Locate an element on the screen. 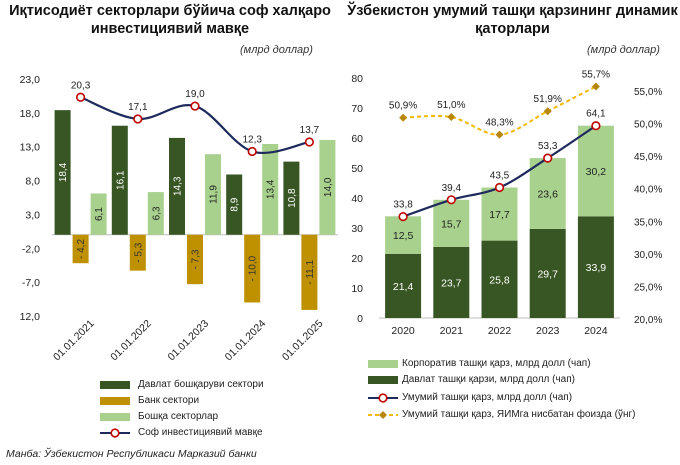 Image resolution: width=680 pixels, height=465 pixels. chart2-bar-corp-label: 12,5 is located at coordinates (403, 236).